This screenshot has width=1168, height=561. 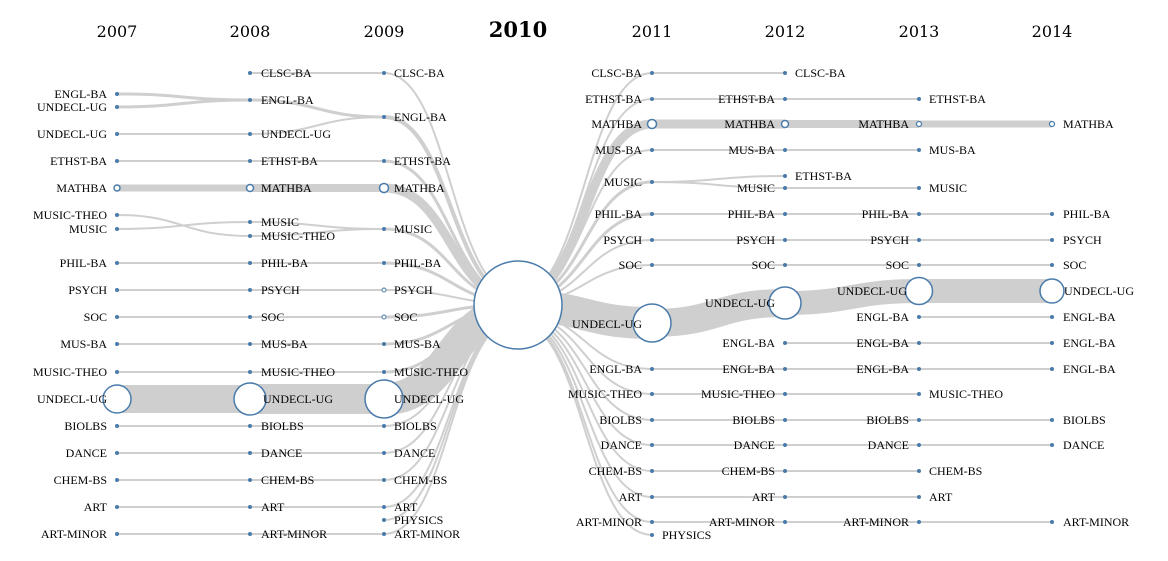 What do you see at coordinates (652, 394) in the screenshot?
I see `node-2011-music-theo` at bounding box center [652, 394].